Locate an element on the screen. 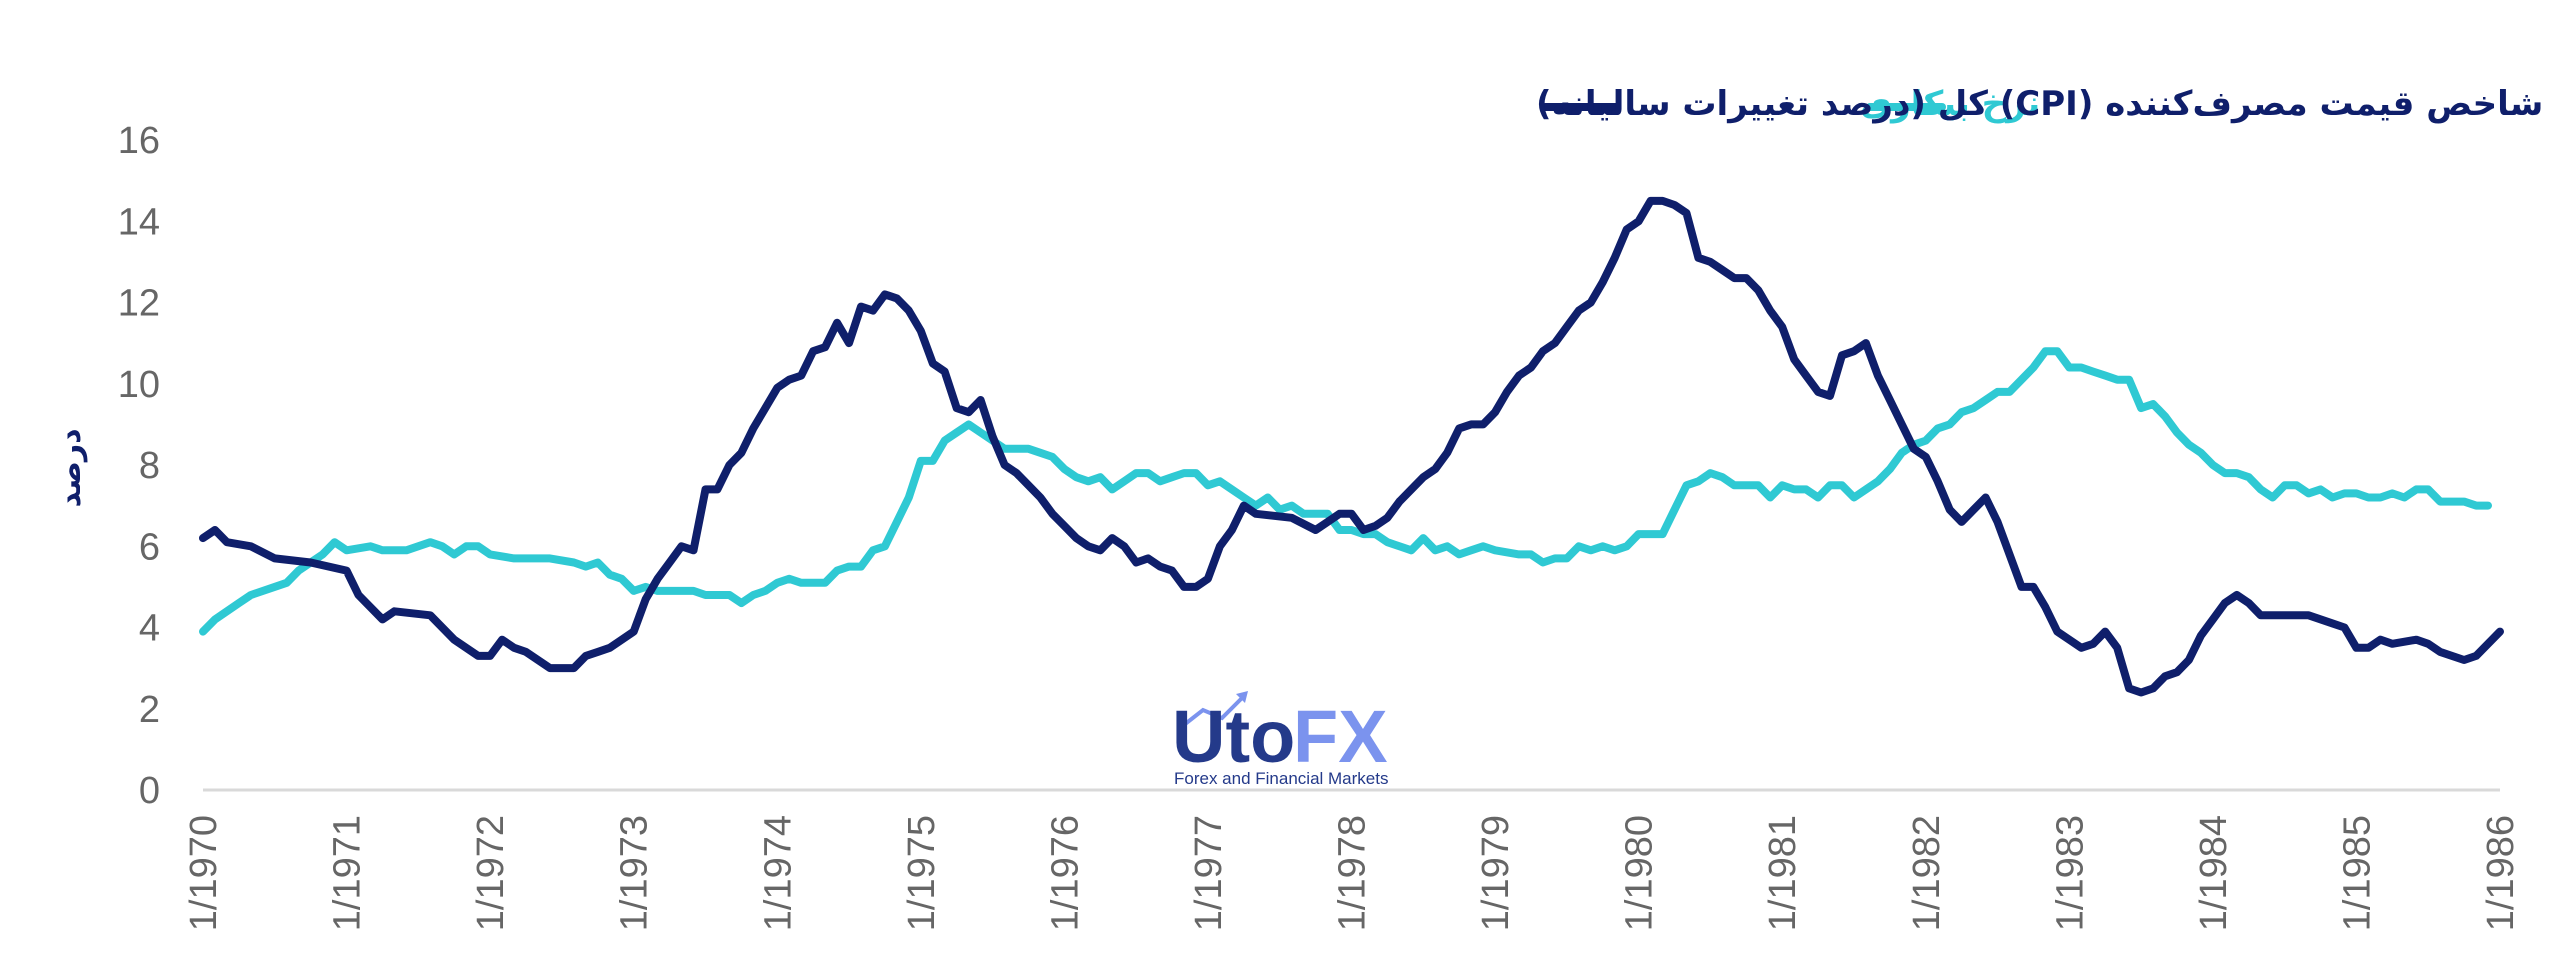  y-axis-ticks: 0 2 4 6 8 10 12 14 16 is located at coordinates (139, 466).